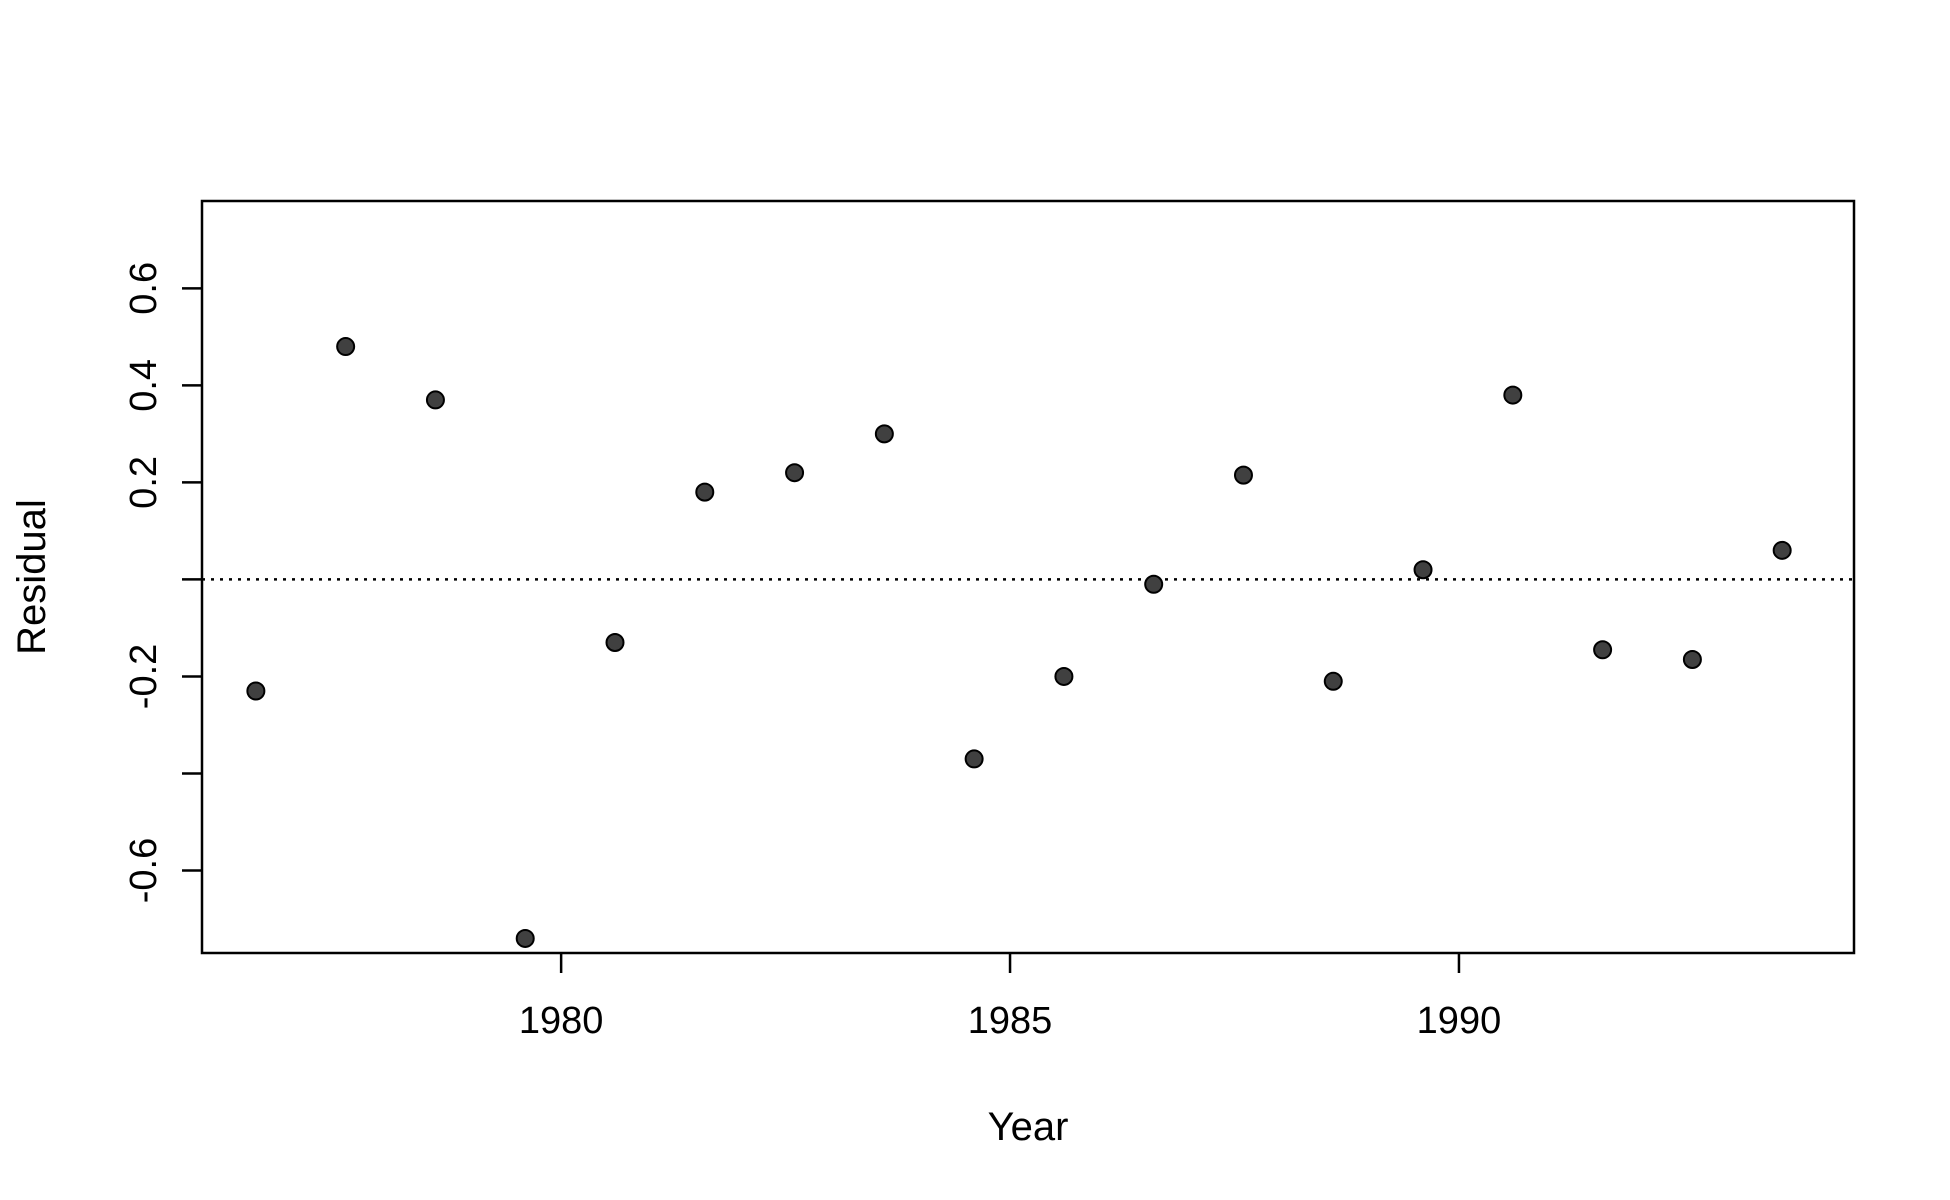 The height and width of the screenshot is (1200, 1950). What do you see at coordinates (1010, 1021) in the screenshot?
I see `x-tick-label: 1985` at bounding box center [1010, 1021].